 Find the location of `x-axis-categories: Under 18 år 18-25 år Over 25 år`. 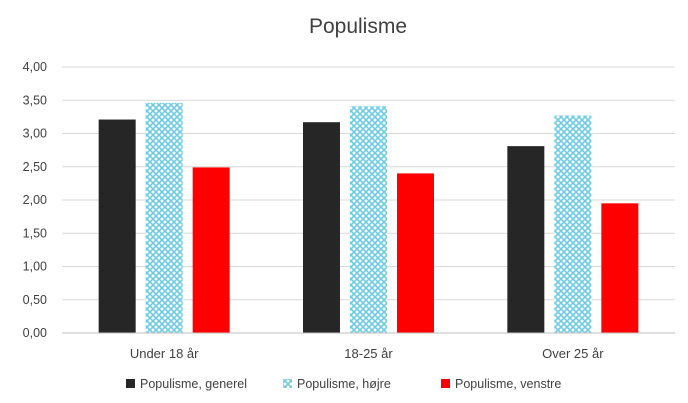

x-axis-categories: Under 18 år 18-25 år Over 25 år is located at coordinates (367, 353).